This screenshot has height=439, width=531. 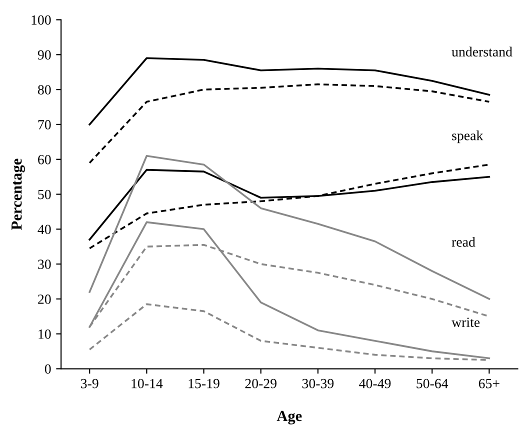 I want to click on x-tick-label: 30-39, so click(x=318, y=383).